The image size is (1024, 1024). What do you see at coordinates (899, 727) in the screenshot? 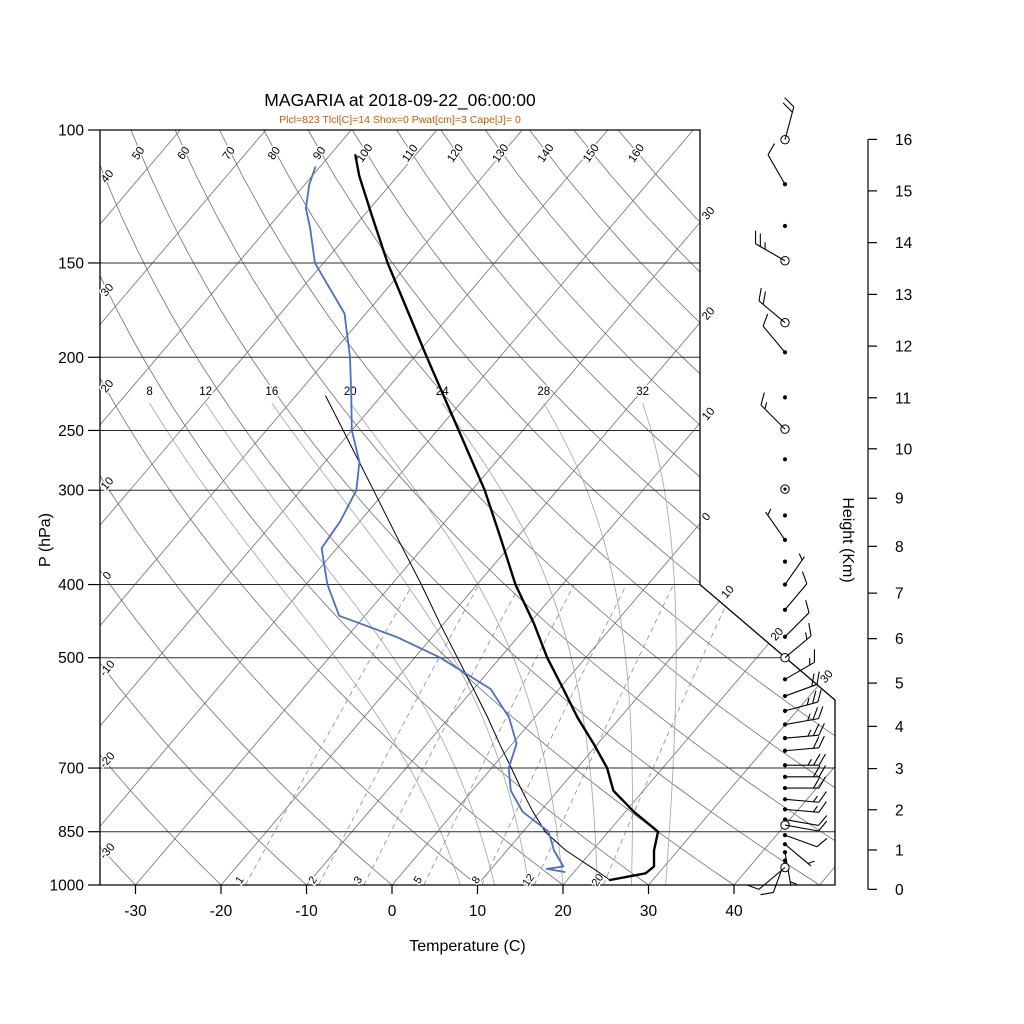
I see `svg-text: 4` at bounding box center [899, 727].